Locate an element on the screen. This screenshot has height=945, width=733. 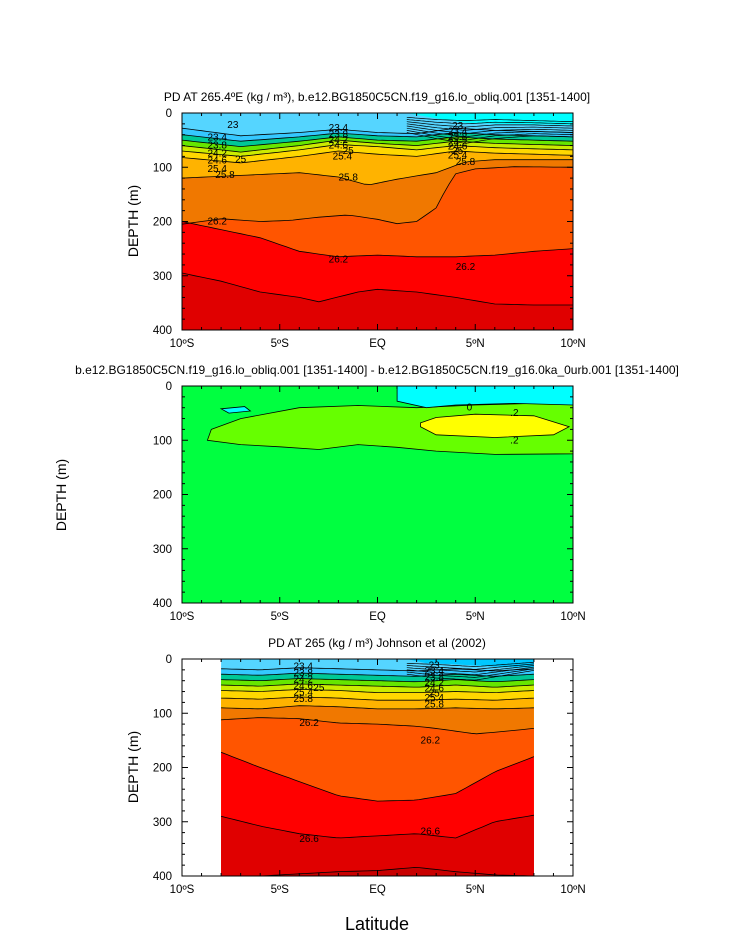
panel-model-contour-fills is located at coordinates (377, 221).